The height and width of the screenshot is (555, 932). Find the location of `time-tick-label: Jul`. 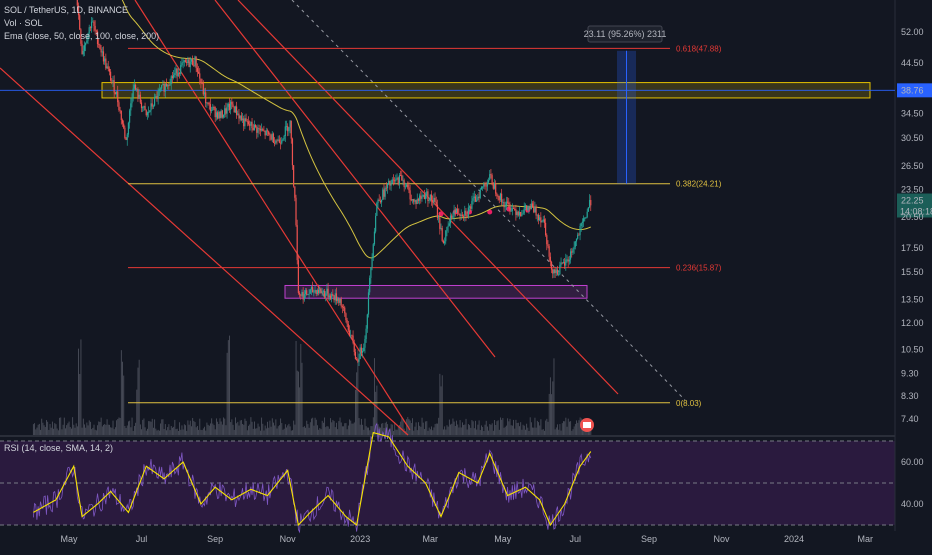

time-tick-label: Jul is located at coordinates (142, 539).